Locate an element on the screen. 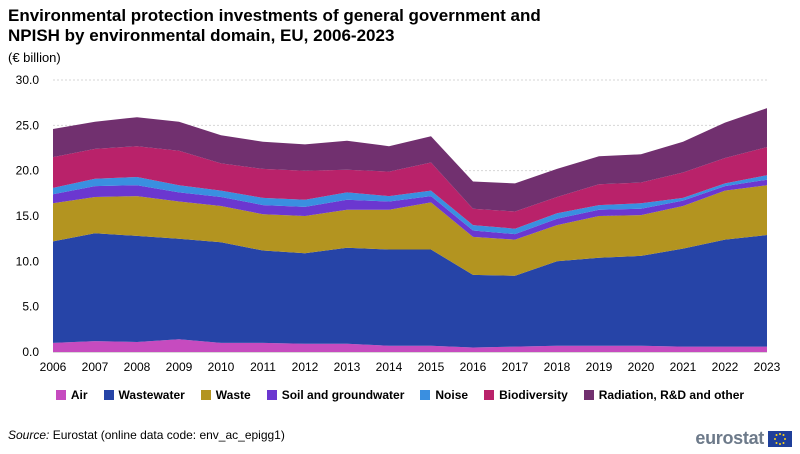  x-tick-label: 2021 is located at coordinates (683, 367).